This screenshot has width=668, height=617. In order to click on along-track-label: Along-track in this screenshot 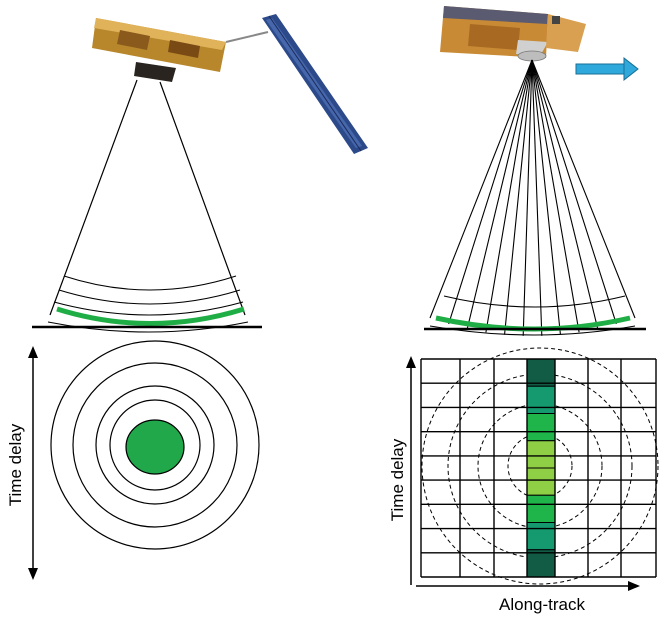, I will do `click(542, 604)`.